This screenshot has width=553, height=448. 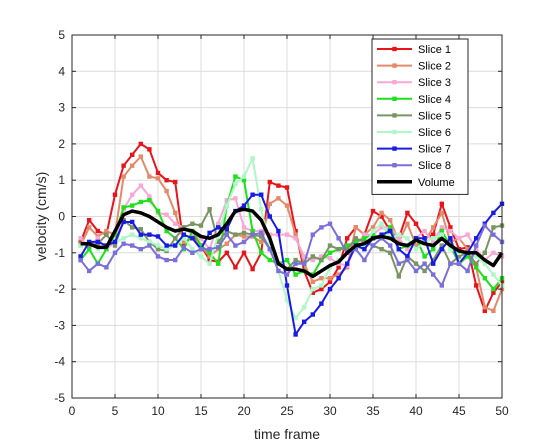 I want to click on legend-item: Slice 3, so click(x=414, y=83).